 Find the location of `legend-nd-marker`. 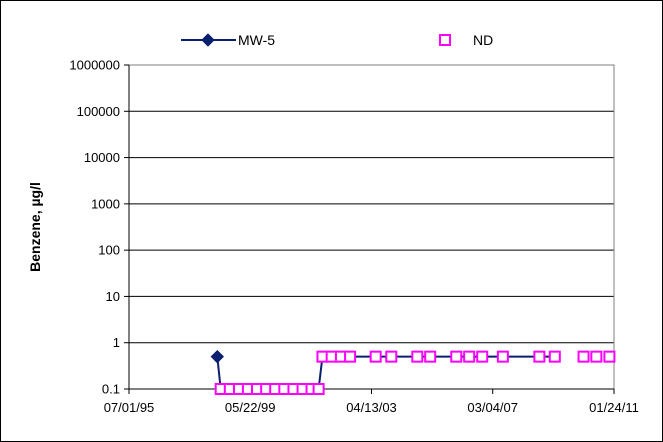

legend-nd-marker is located at coordinates (445, 40).